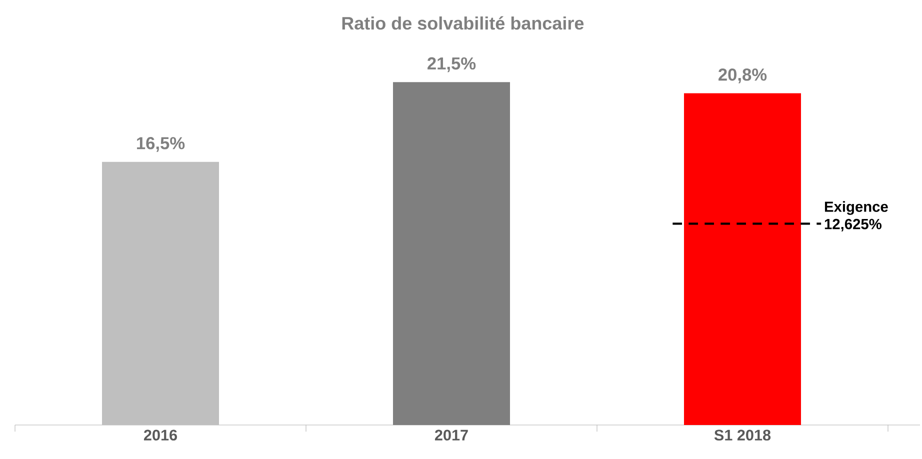 The height and width of the screenshot is (459, 922). Describe the element at coordinates (452, 64) in the screenshot. I see `data-label: 21,5%` at that location.